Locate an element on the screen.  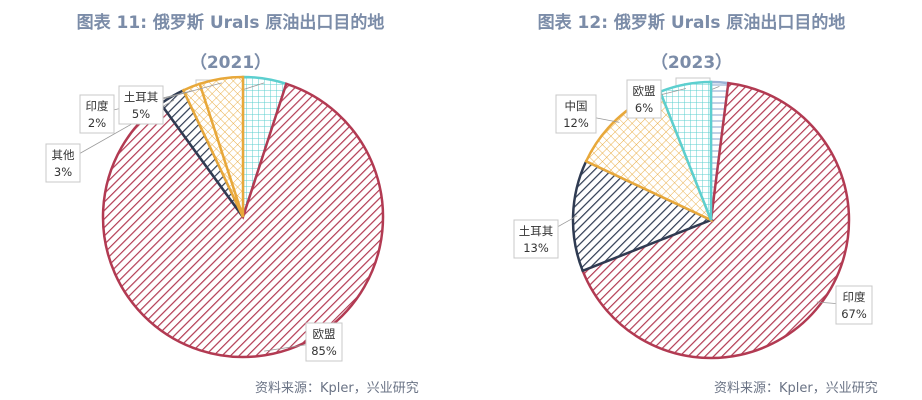
chart2-title: 图表 12: 俄罗斯 Urals 原油出口目的地 is located at coordinates (691, 23).